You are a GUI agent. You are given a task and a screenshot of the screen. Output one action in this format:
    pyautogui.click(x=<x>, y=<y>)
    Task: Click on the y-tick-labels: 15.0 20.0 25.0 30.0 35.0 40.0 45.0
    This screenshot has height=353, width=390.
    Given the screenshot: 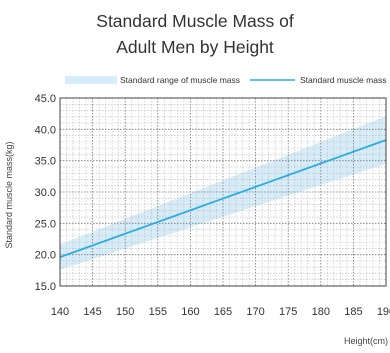 What is the action you would take?
    pyautogui.click(x=45, y=193)
    